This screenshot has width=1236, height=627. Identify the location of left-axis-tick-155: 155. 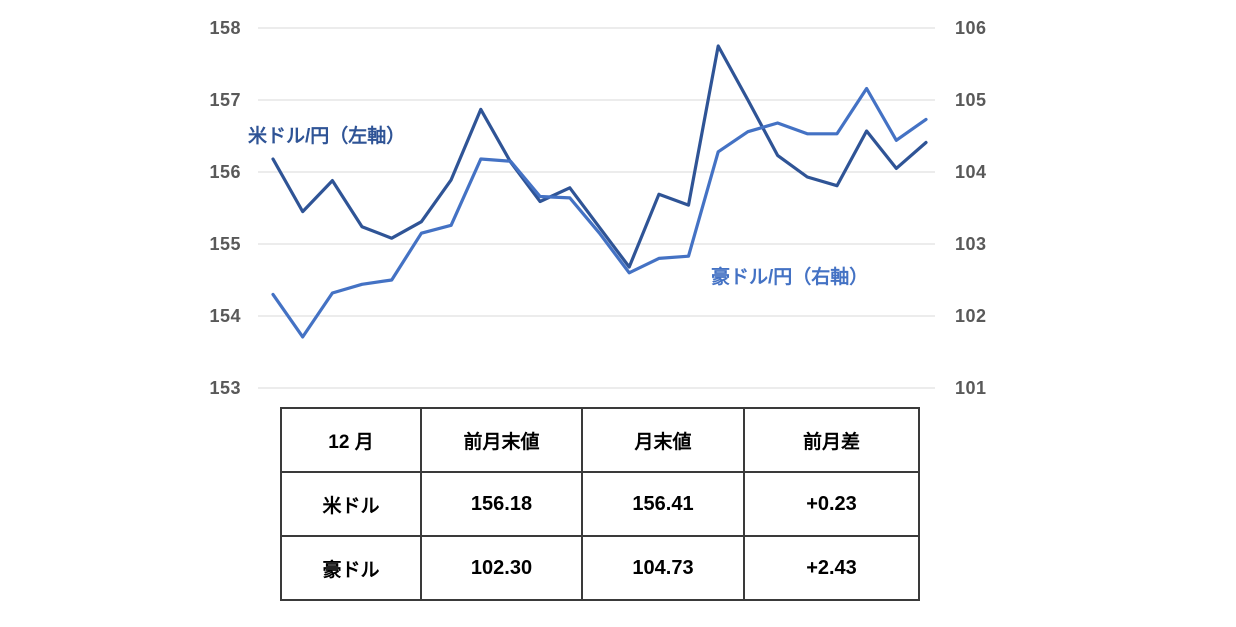
(225, 244).